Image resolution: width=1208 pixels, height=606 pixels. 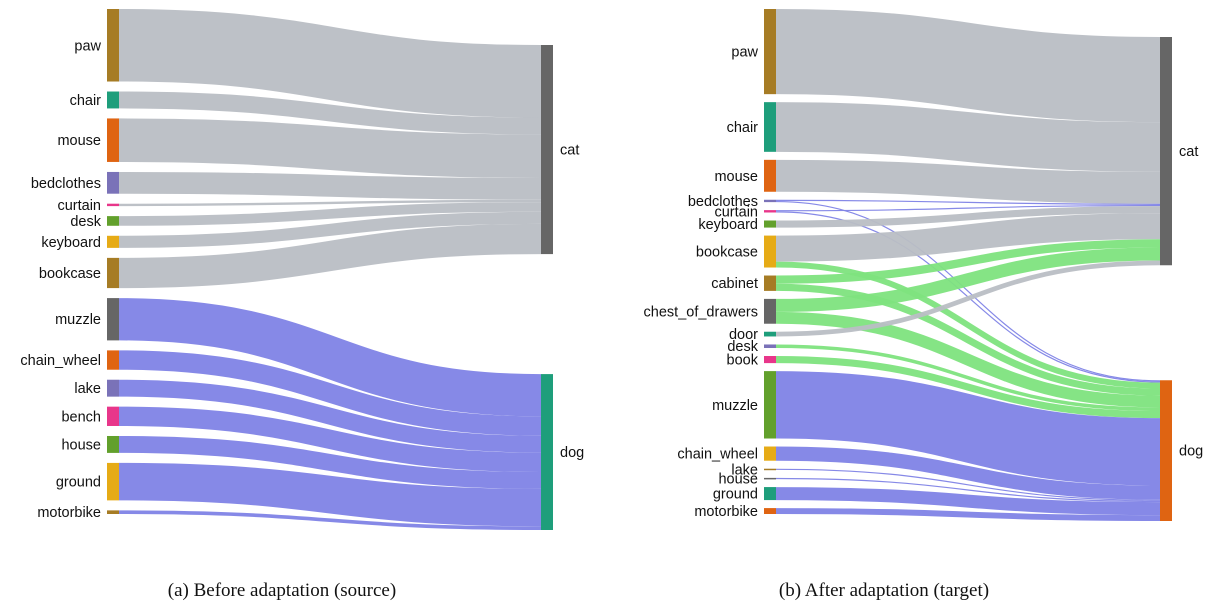 What do you see at coordinates (770, 311) in the screenshot?
I see `node-chest-of-drawers` at bounding box center [770, 311].